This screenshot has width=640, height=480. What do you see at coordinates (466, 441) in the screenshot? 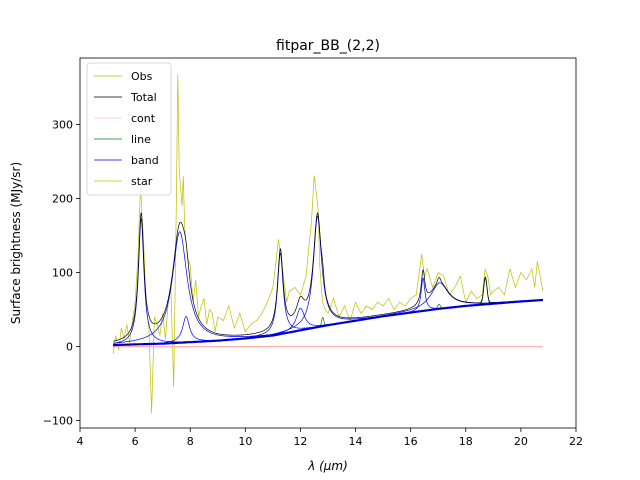
I see `x-tick-label: 18` at bounding box center [466, 441].